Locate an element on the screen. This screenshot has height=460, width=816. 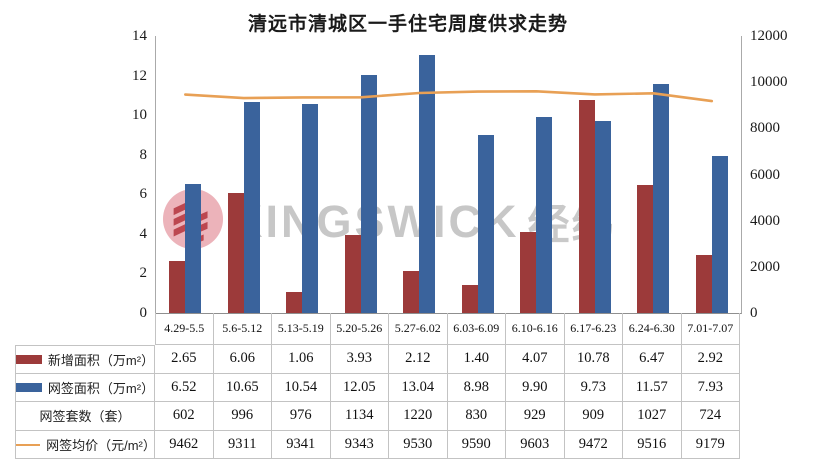
axis-tick-label: 12000 is located at coordinates (769, 36).